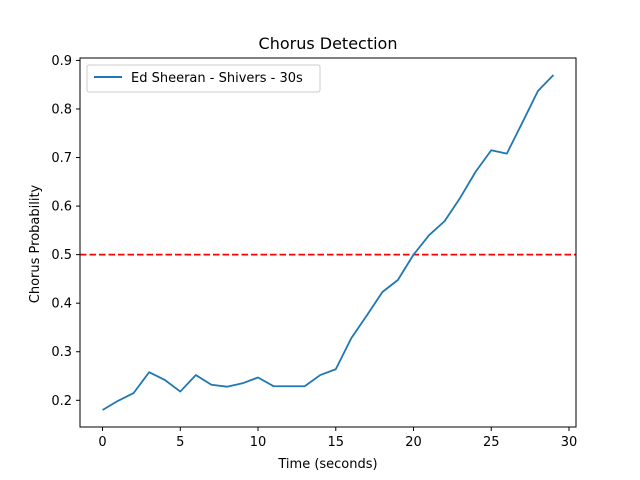  I want to click on y-tick-label: 0.8, so click(61, 109).